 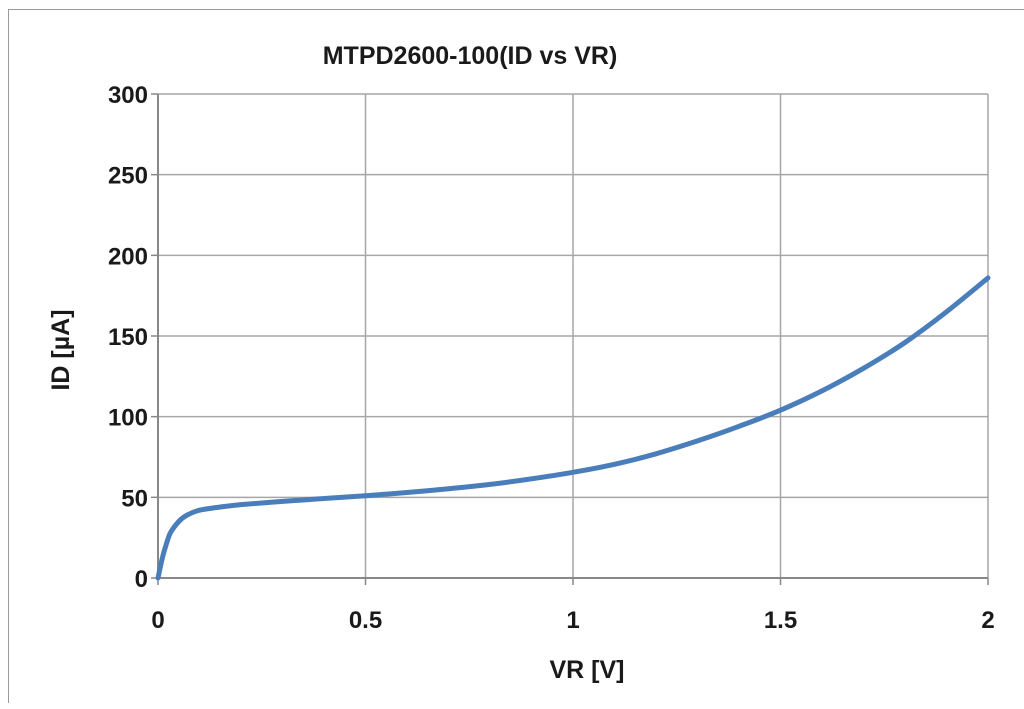 I want to click on x-tick-label: 0, so click(x=157, y=620).